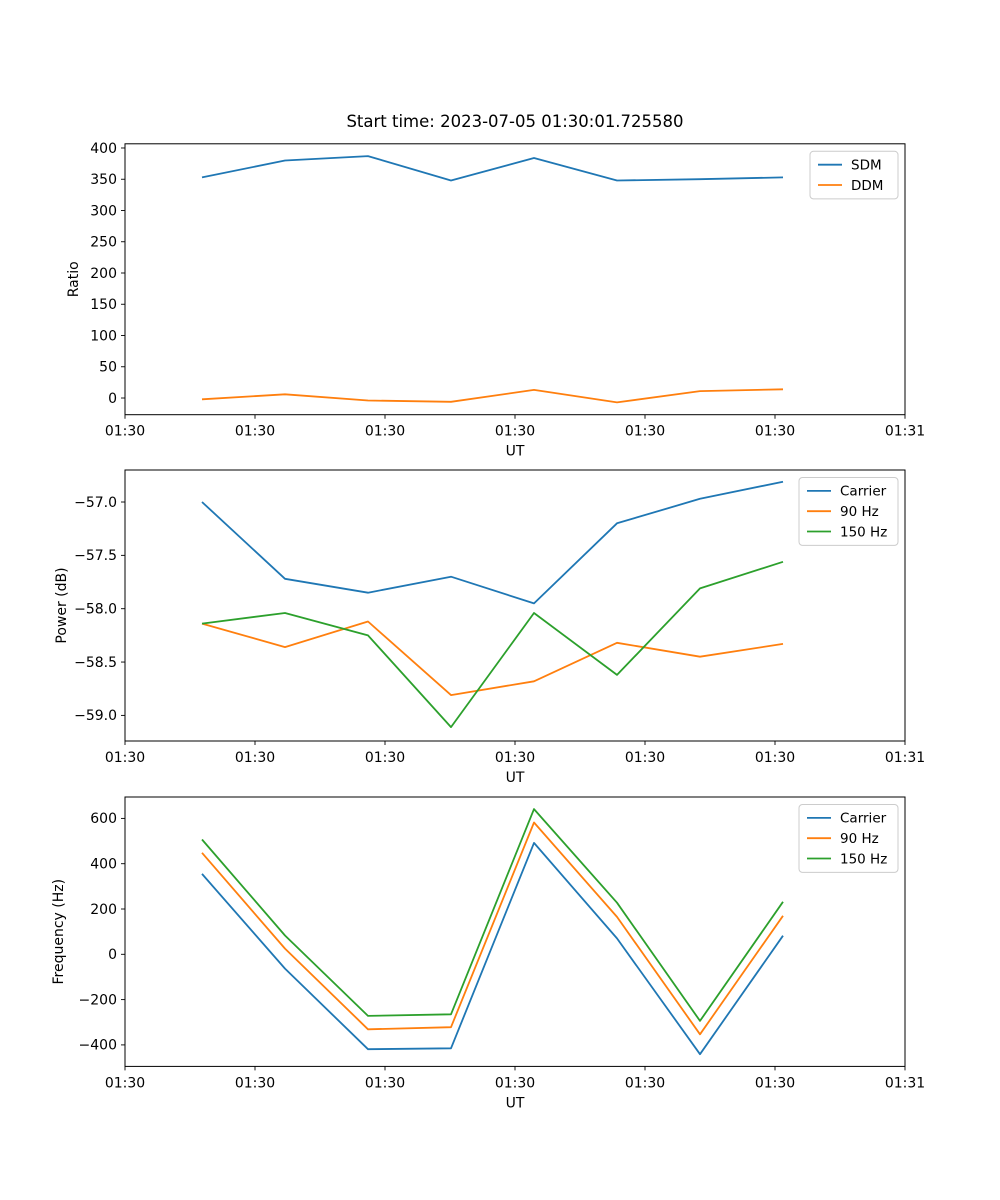 This screenshot has width=1000, height=1200. What do you see at coordinates (103, 336) in the screenshot?
I see `y-tick-label: 100` at bounding box center [103, 336].